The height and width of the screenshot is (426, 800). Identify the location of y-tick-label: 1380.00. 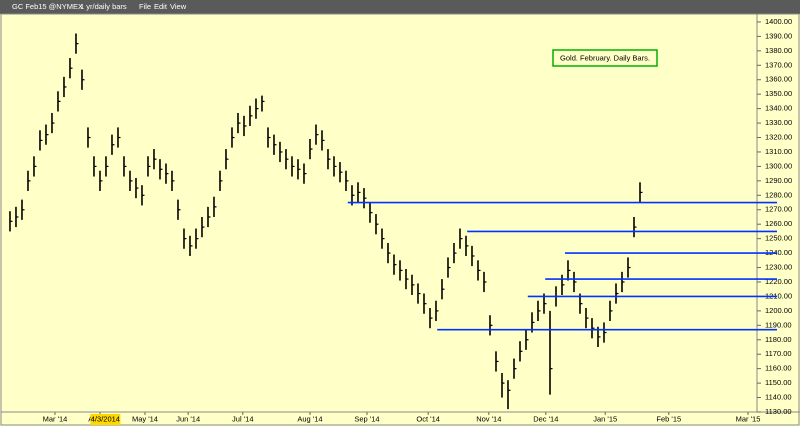
(778, 50).